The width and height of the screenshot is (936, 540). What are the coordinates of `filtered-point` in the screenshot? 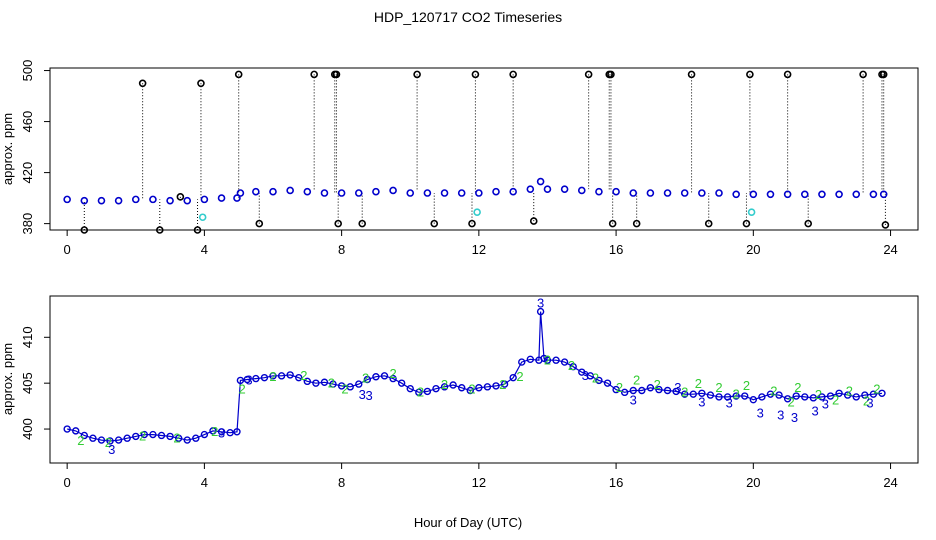 It's located at (477, 212).